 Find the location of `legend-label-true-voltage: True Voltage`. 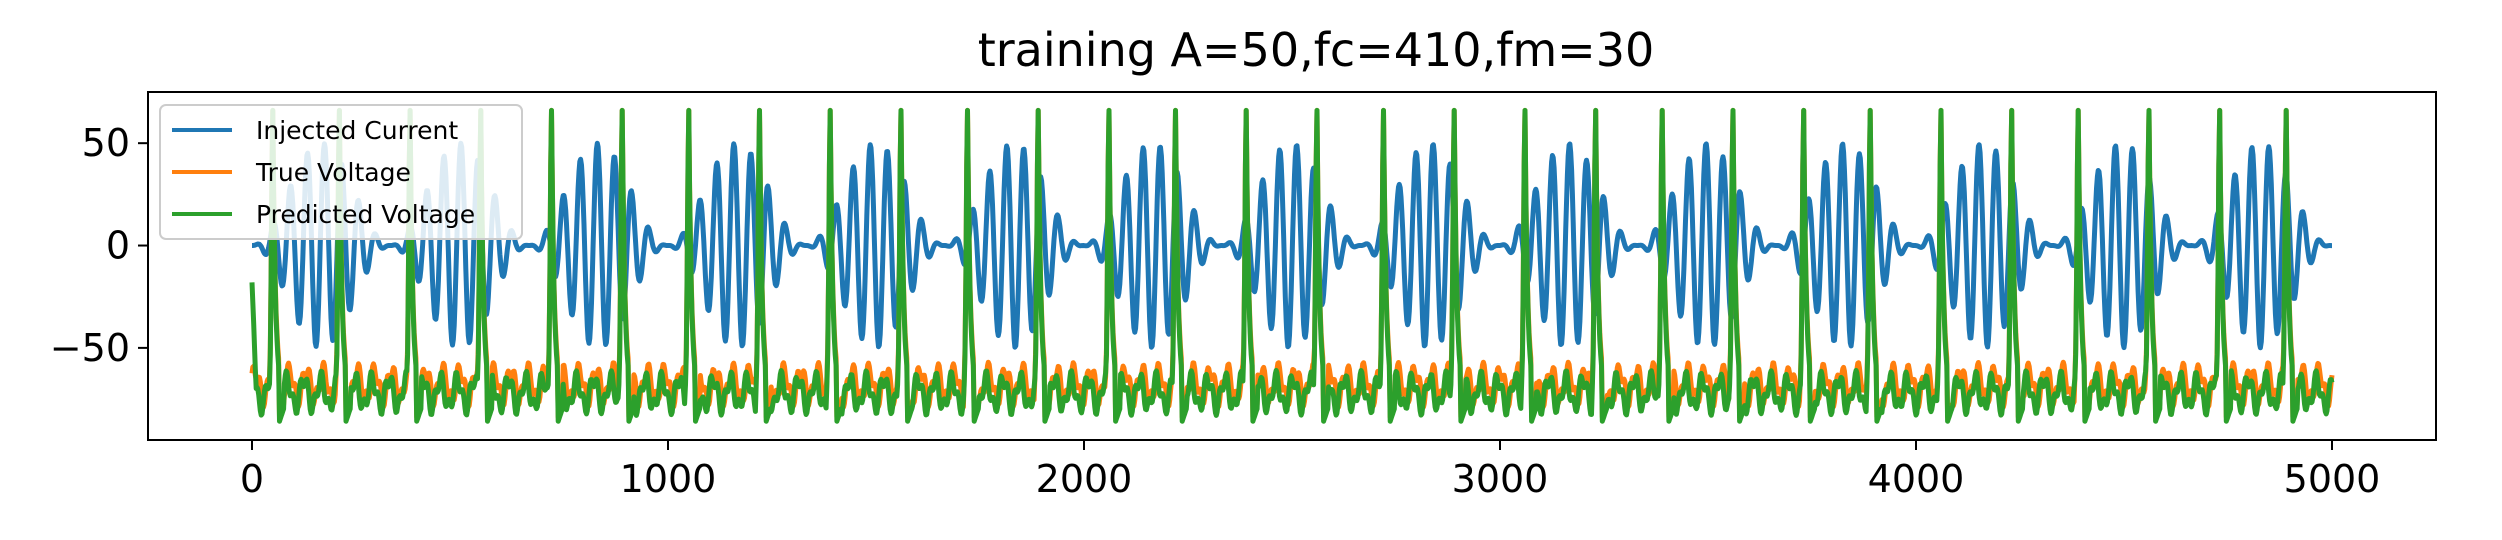

legend-label-true-voltage: True Voltage is located at coordinates (333, 172).